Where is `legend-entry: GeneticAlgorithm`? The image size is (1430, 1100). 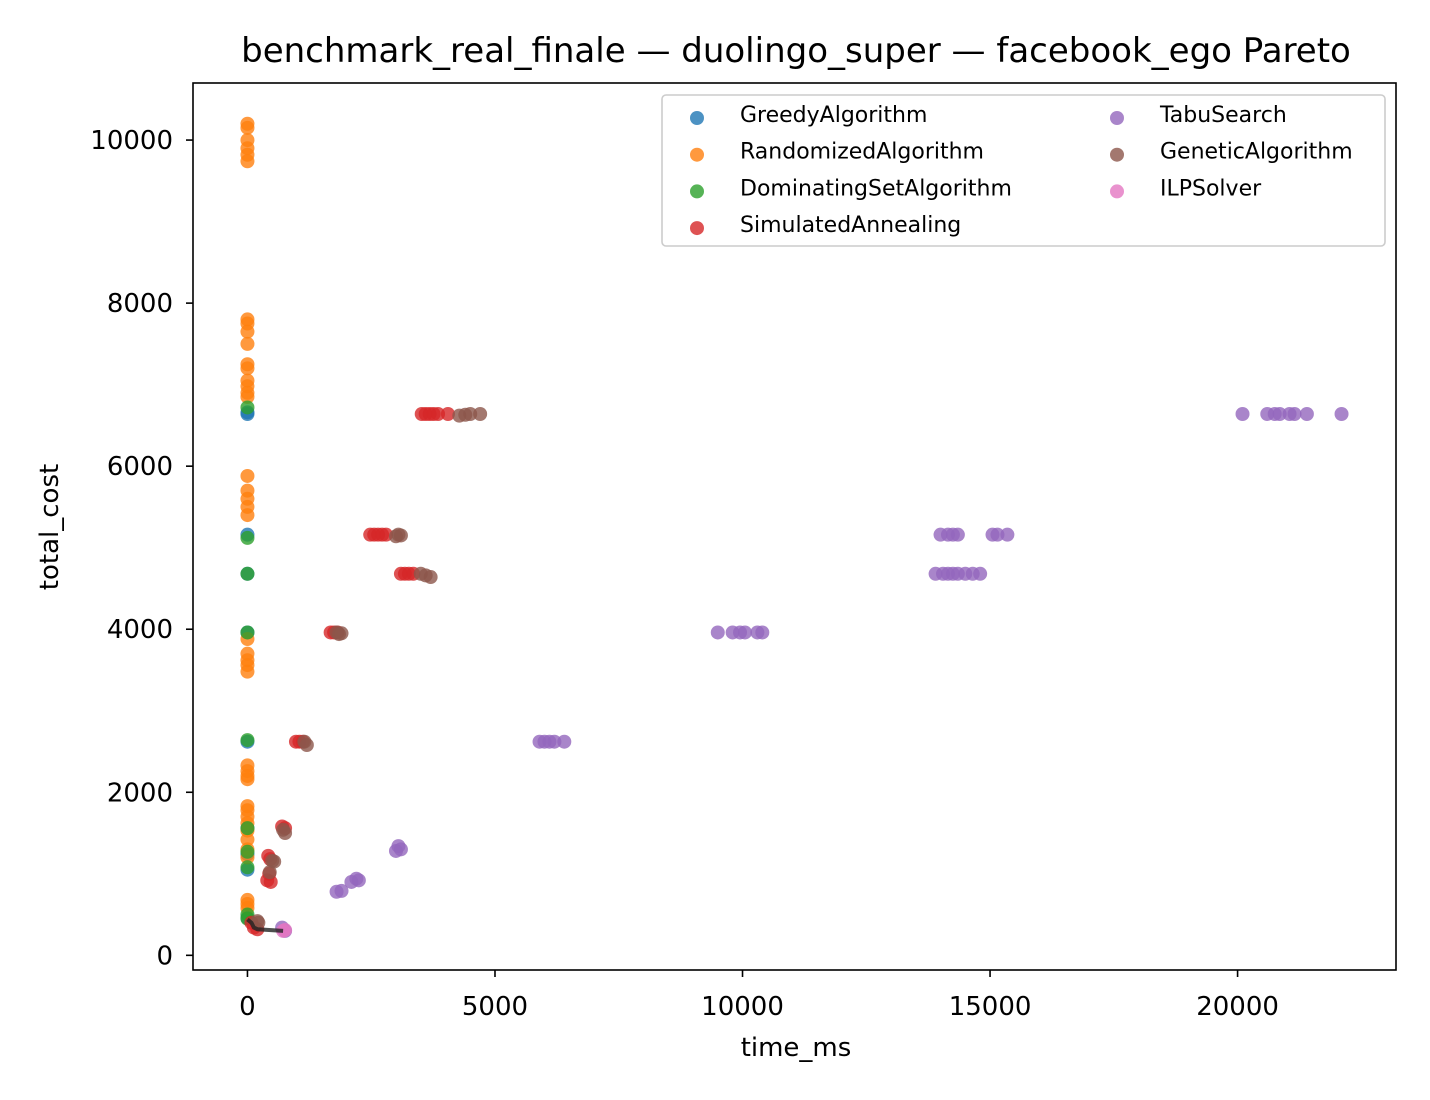 legend-entry: GeneticAlgorithm is located at coordinates (1231, 152).